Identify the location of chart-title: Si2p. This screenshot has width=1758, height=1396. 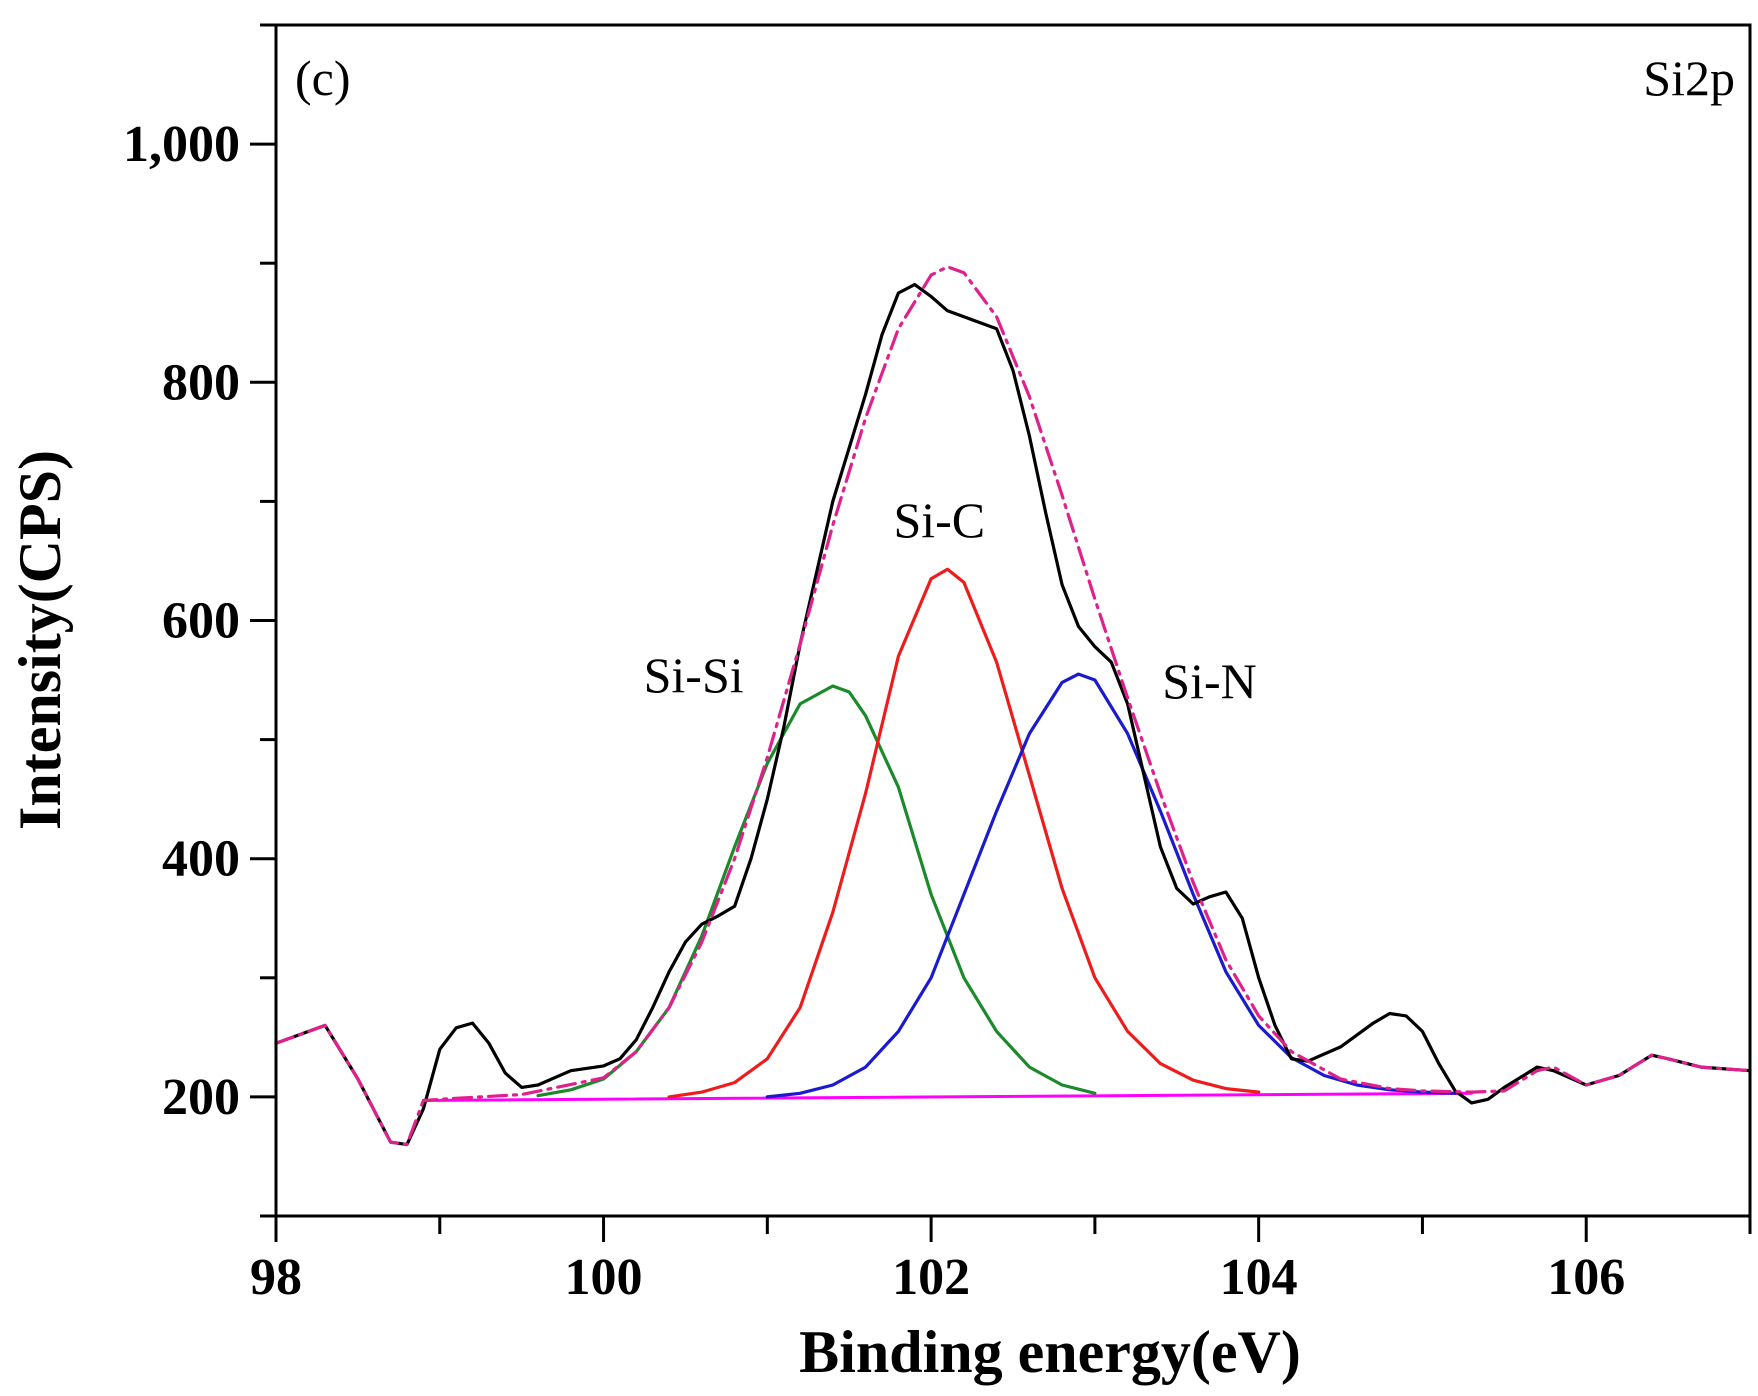
(1689, 78).